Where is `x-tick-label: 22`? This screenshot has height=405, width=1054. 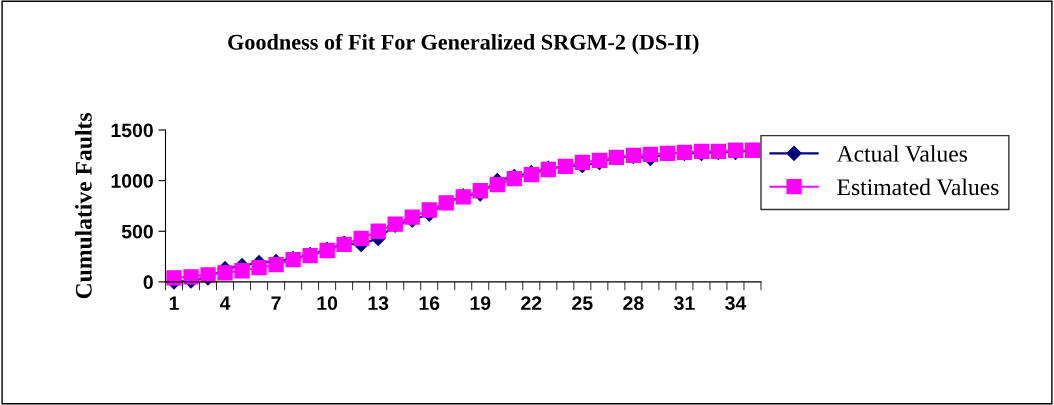 x-tick-label: 22 is located at coordinates (531, 303).